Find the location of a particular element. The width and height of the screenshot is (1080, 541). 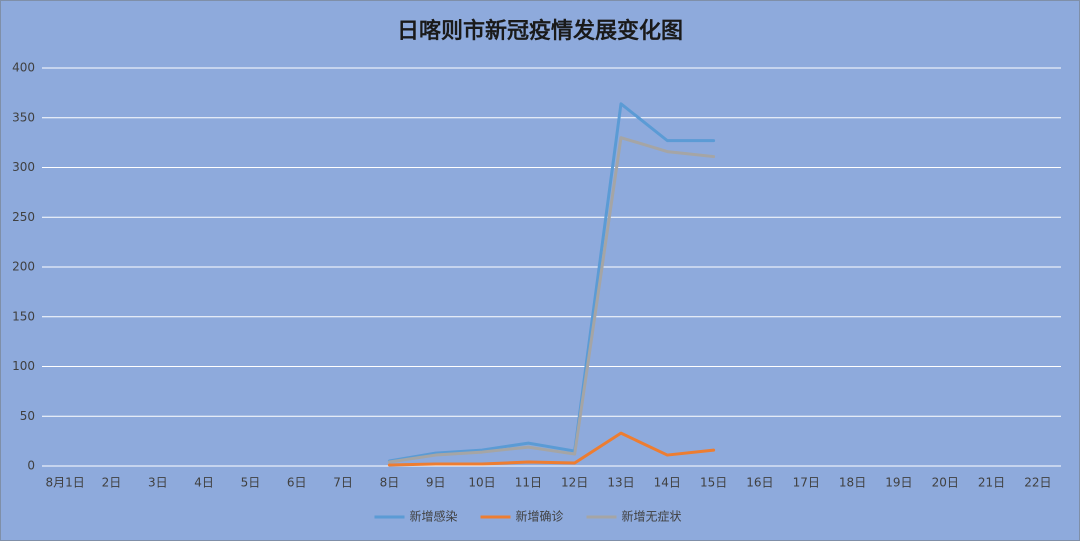

y-tick-label: 100 is located at coordinates (23, 366).